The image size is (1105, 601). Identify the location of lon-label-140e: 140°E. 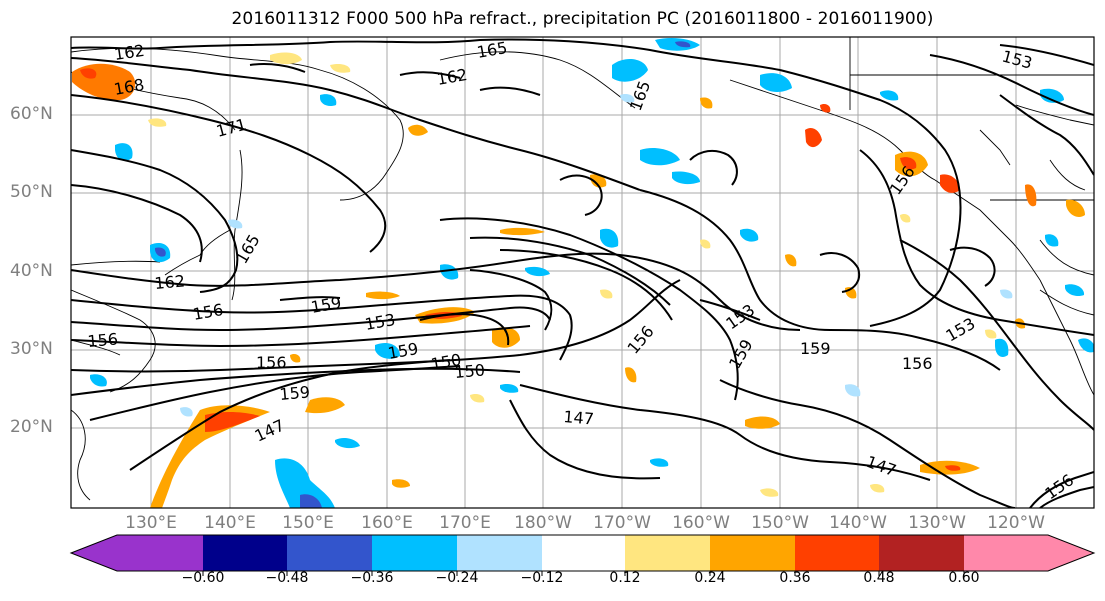
(230, 523).